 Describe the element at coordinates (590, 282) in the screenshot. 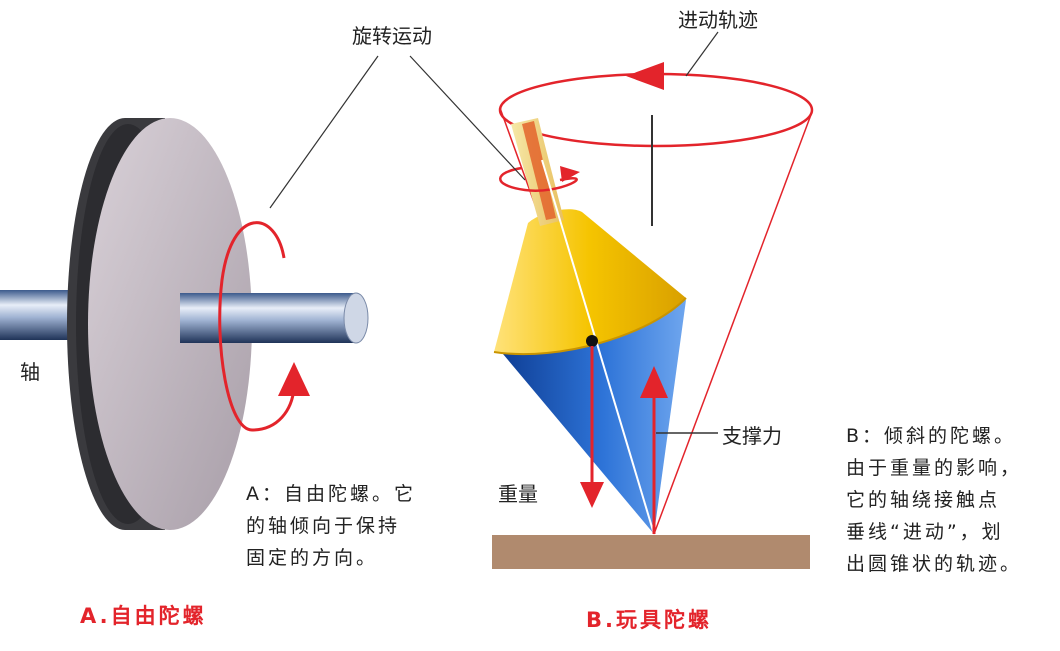

I see `top-yellow-body` at that location.